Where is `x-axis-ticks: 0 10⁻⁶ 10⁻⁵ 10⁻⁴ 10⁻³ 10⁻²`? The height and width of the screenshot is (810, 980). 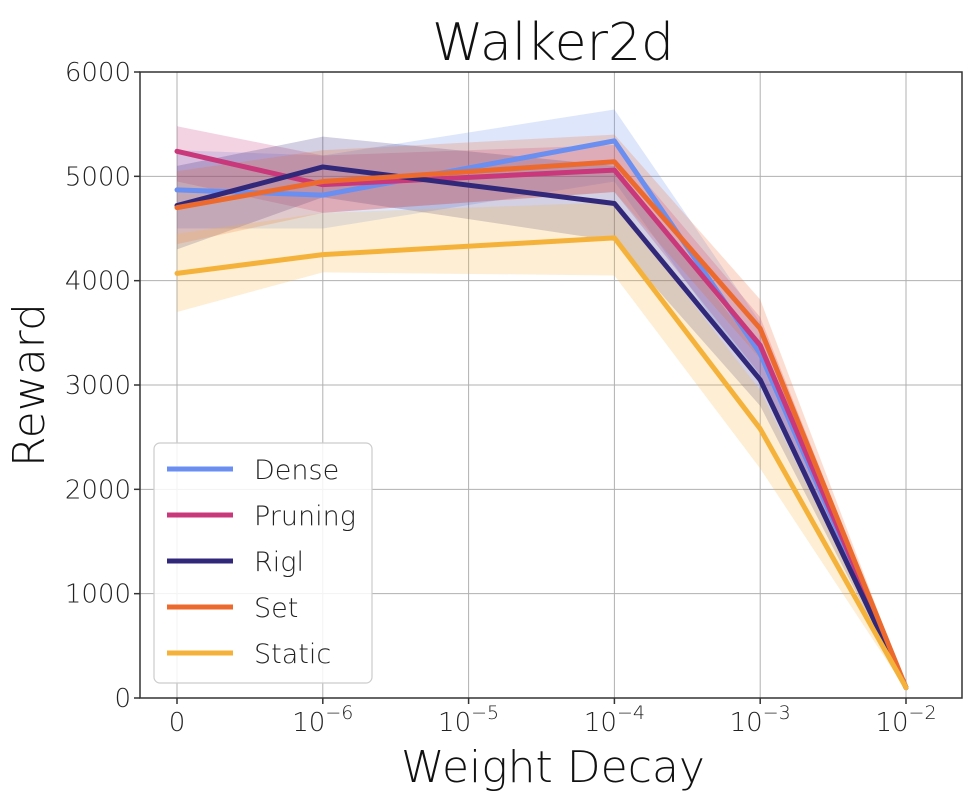
x-axis-ticks: 0 10⁻⁶ 10⁻⁵ 10⁻⁴ 10⁻³ 10⁻² is located at coordinates (553, 718).